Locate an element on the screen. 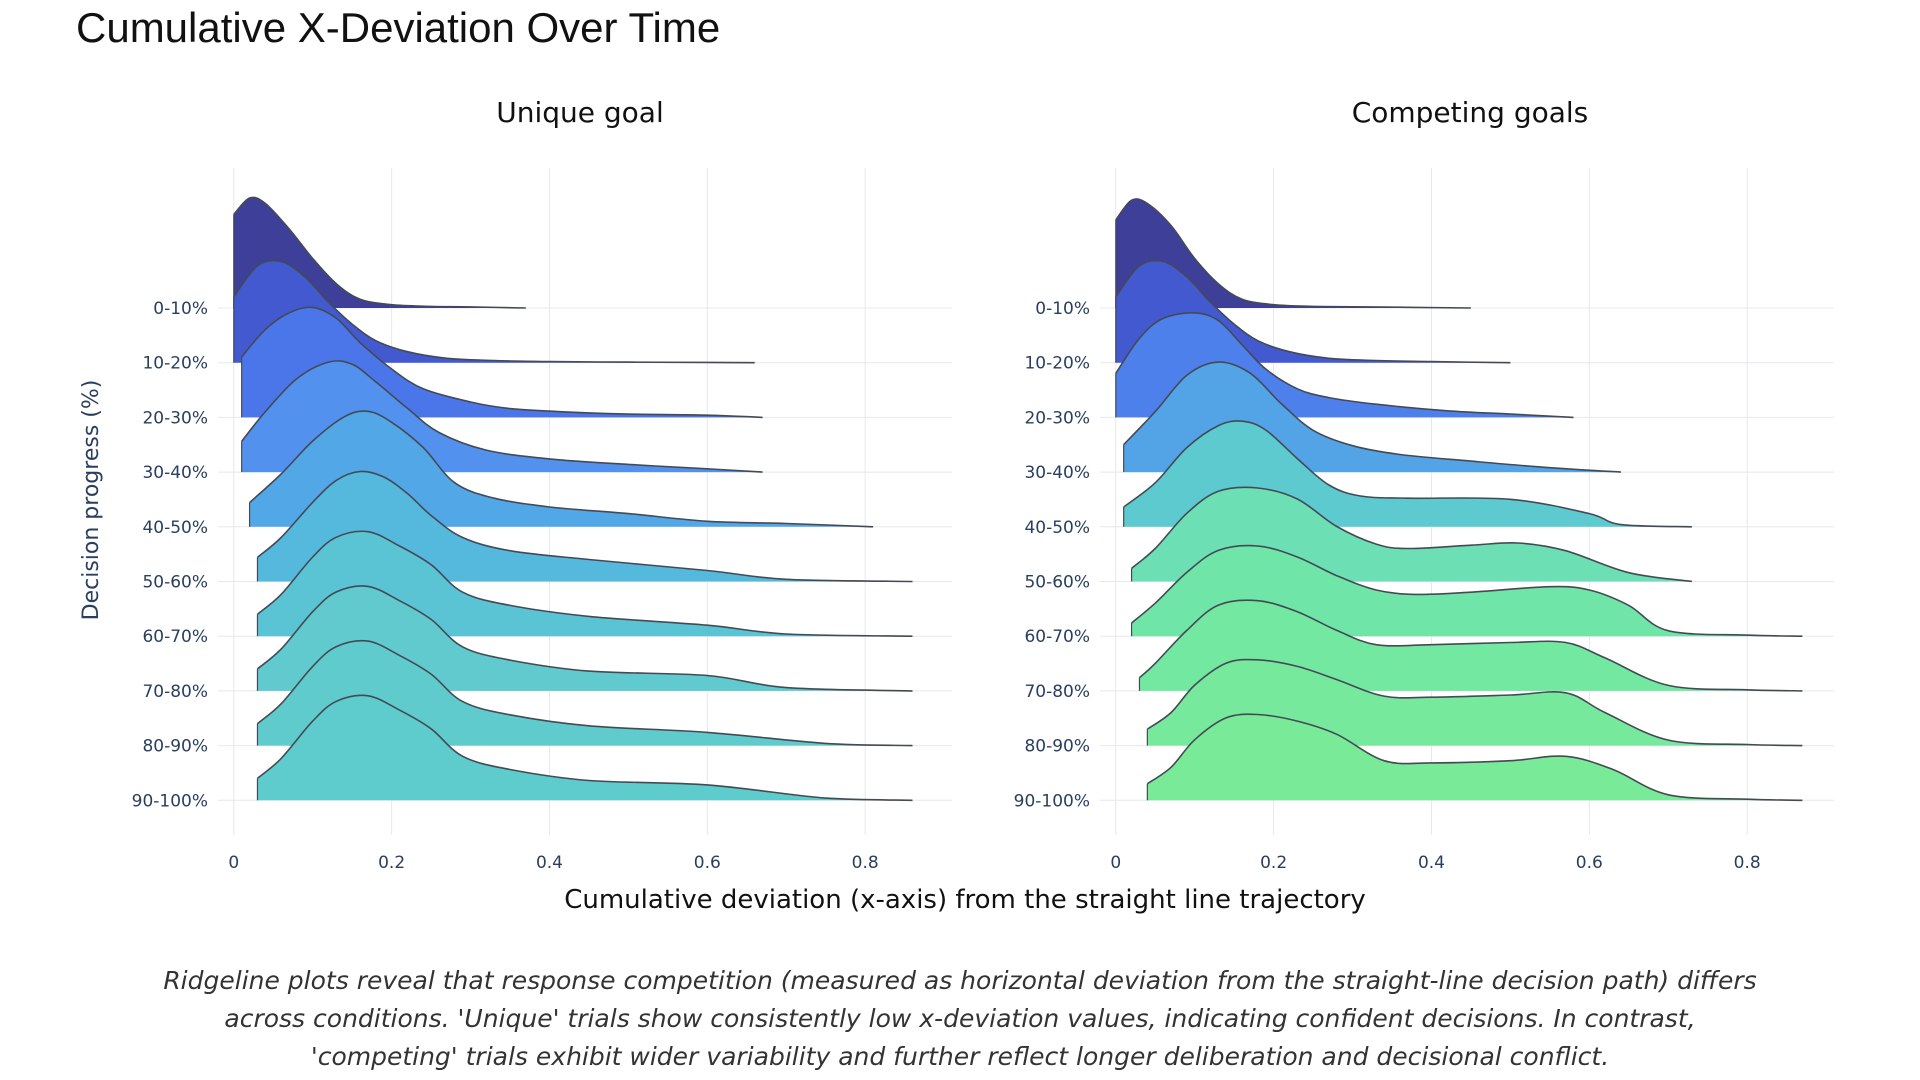 This screenshot has height=1080, width=1920. ridge-fill-80-90% is located at coordinates (585, 693).